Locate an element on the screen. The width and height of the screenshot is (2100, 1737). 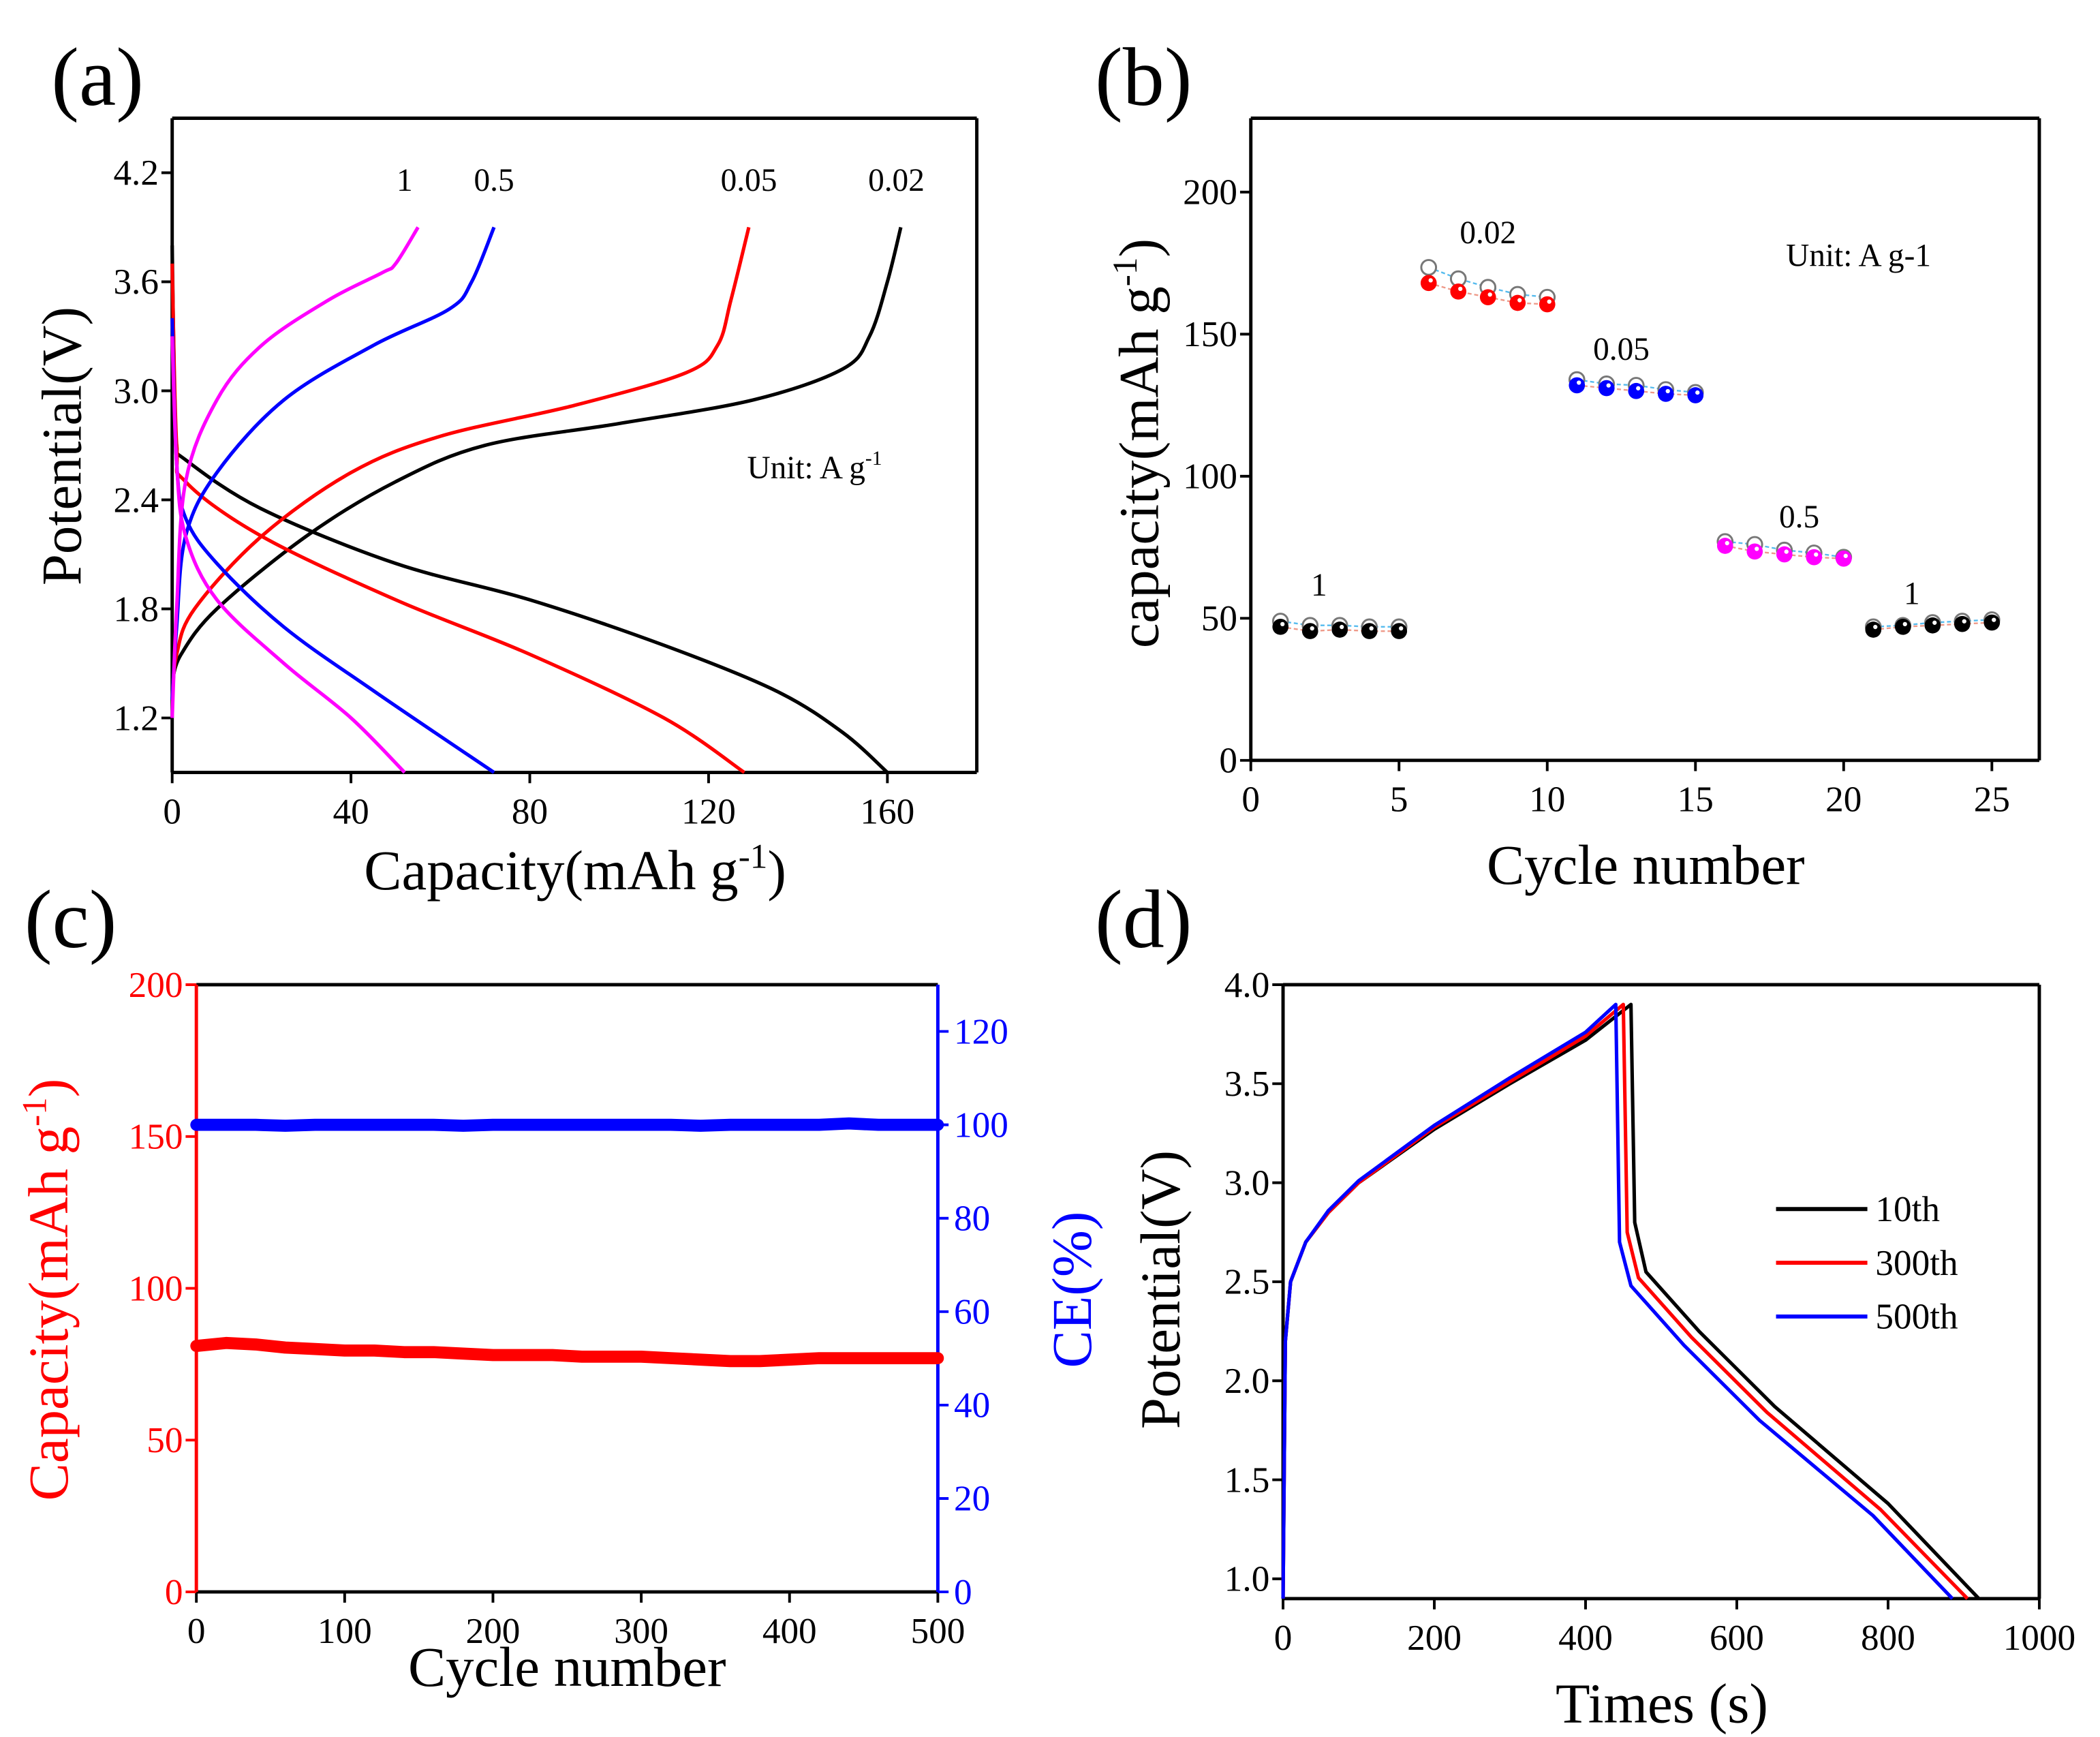
discharge-curve-0.02 is located at coordinates (529, 510).